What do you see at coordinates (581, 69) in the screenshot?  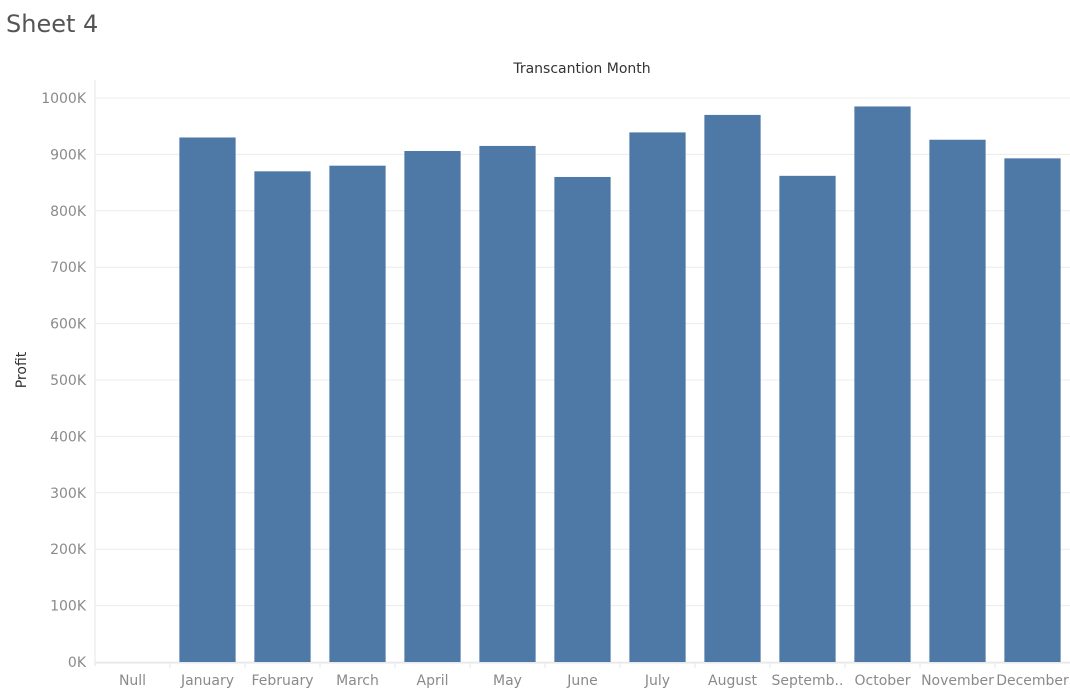 I see `x-axis-title: Transcantion Month` at bounding box center [581, 69].